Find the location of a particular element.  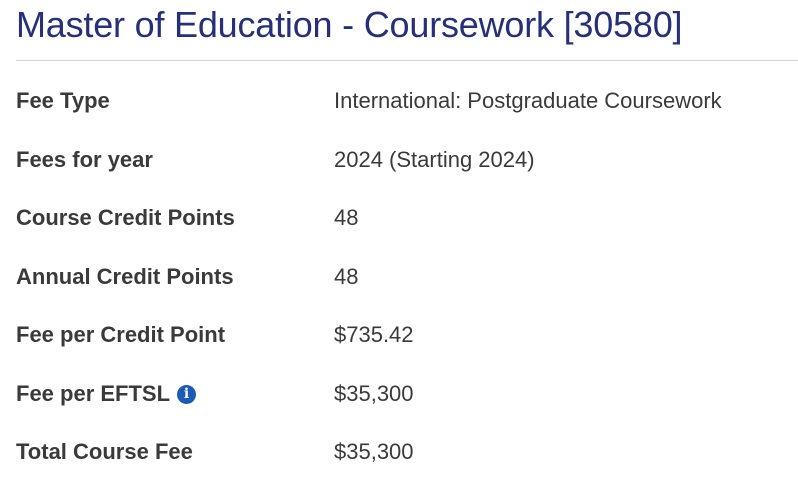

row-value: $735.42 is located at coordinates (374, 334).